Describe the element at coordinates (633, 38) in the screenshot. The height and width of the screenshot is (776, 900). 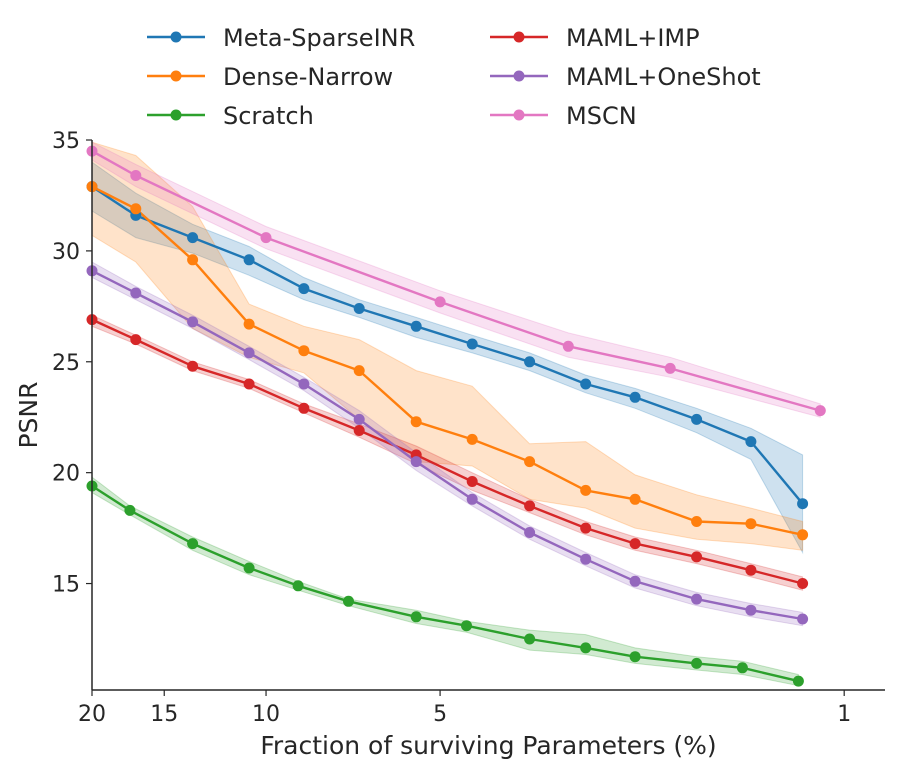
I see `legend-label-maml-imp: MAML+IMP` at that location.